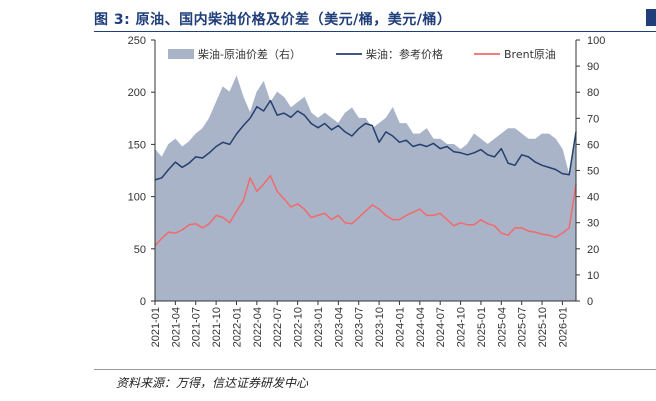  Describe the element at coordinates (258, 327) in the screenshot. I see `x-tick-label: 2022-04` at that location.